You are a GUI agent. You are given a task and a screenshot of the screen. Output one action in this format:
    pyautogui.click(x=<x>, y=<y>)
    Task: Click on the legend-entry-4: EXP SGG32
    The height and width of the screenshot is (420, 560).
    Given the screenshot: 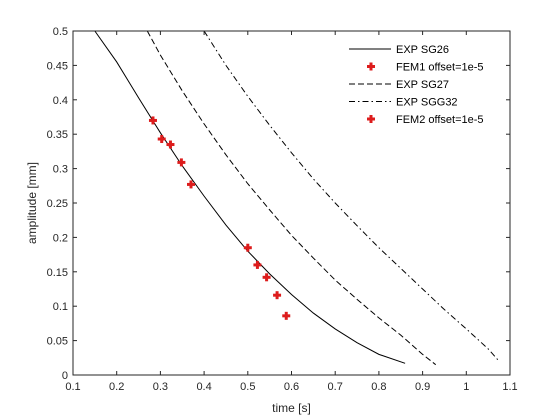 What is the action you would take?
    pyautogui.click(x=403, y=103)
    